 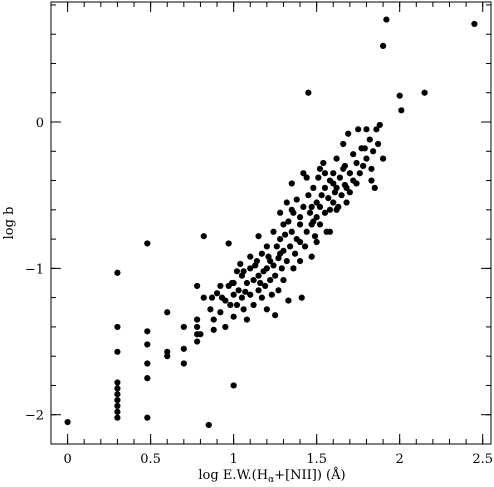 What do you see at coordinates (40, 123) in the screenshot?
I see `y-tick-label: 0` at bounding box center [40, 123].